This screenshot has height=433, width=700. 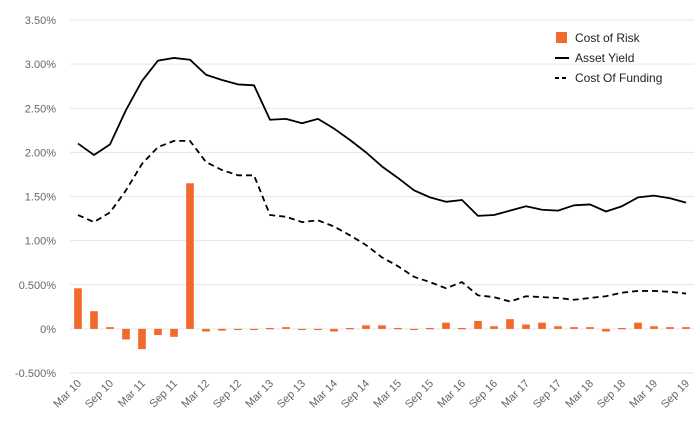 What do you see at coordinates (40, 242) in the screenshot?
I see `y-tick-label: 1.00%` at bounding box center [40, 242].